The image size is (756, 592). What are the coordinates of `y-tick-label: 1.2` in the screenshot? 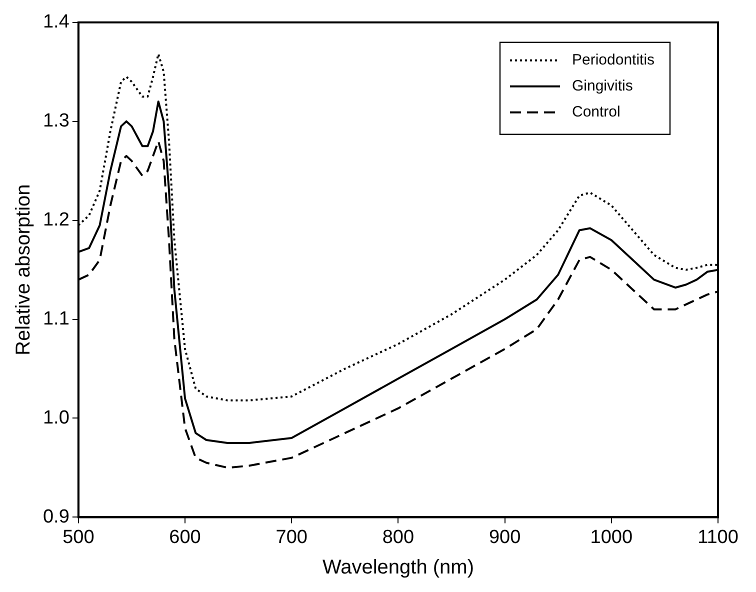 It's located at (56, 220).